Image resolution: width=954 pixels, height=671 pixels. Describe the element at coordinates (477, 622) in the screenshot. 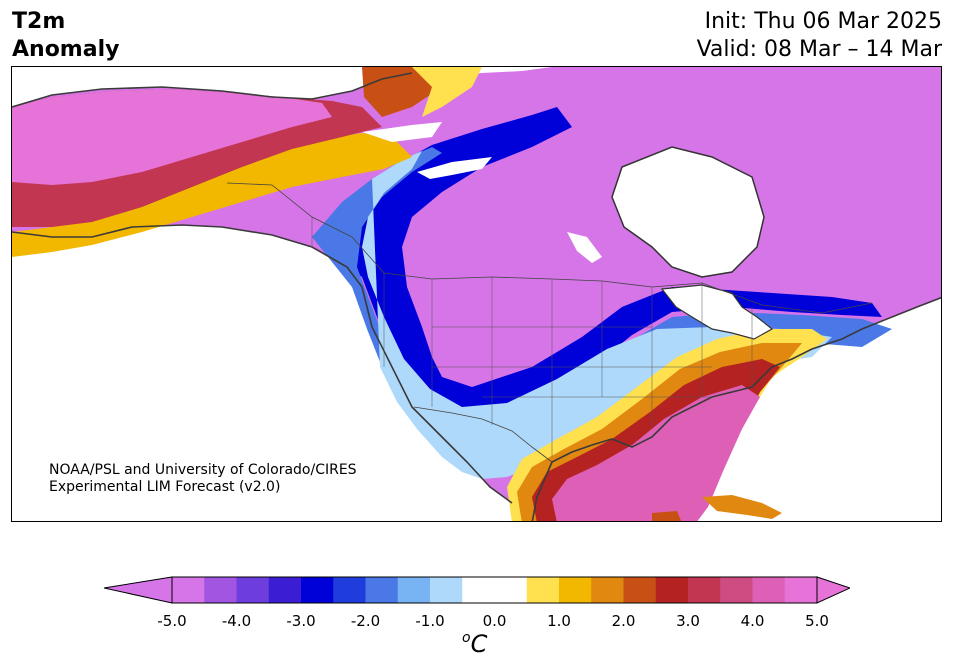

I see `colorbar-ticks: -5.0 -4.0 -3.0 -2.0 -1.0 0.0 1.0 2.0 3.0 4.0 5.0` at that location.